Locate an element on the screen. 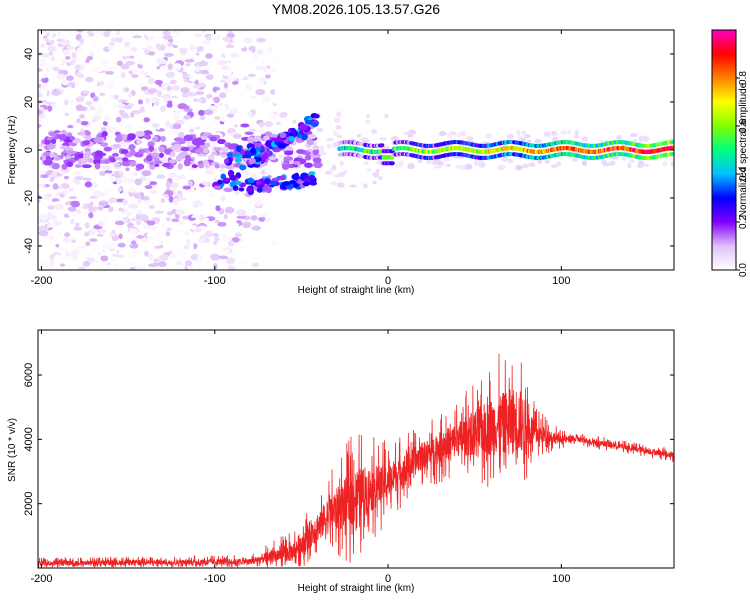 The height and width of the screenshot is (600, 750). x-tick-label: 0 is located at coordinates (388, 281).